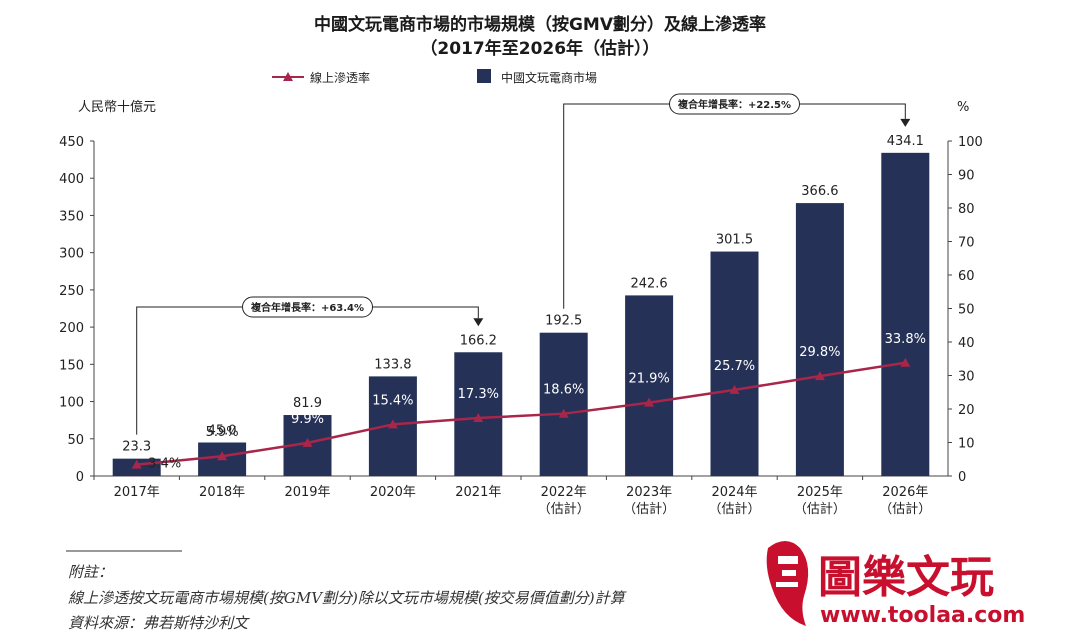 This screenshot has height=643, width=1080. What do you see at coordinates (136, 447) in the screenshot?
I see `bar-value-label: 23.3` at bounding box center [136, 447].